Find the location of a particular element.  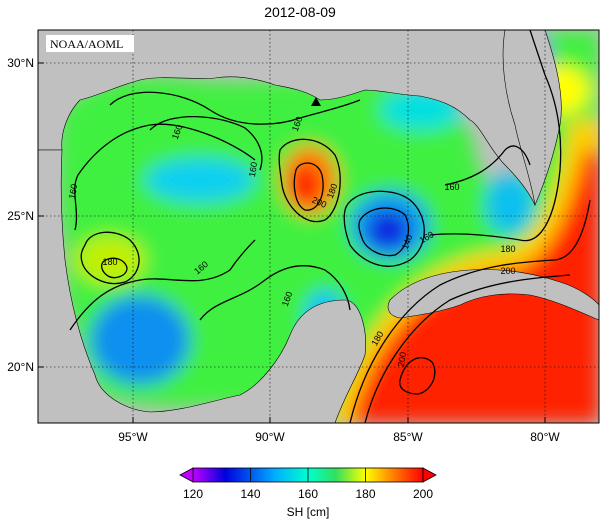

lon-label: 95°W is located at coordinates (133, 437).